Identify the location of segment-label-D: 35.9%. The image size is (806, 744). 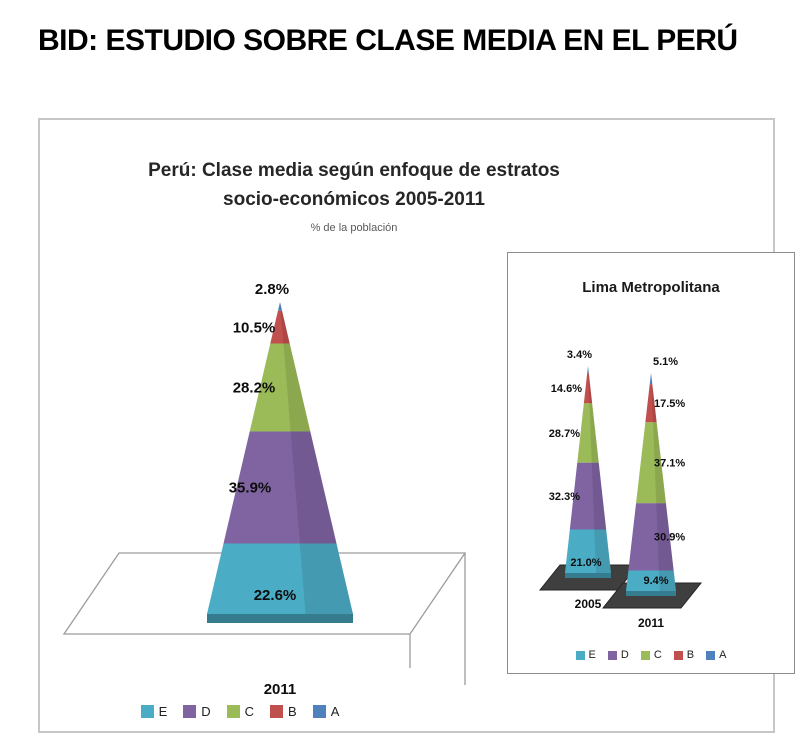
(250, 488).